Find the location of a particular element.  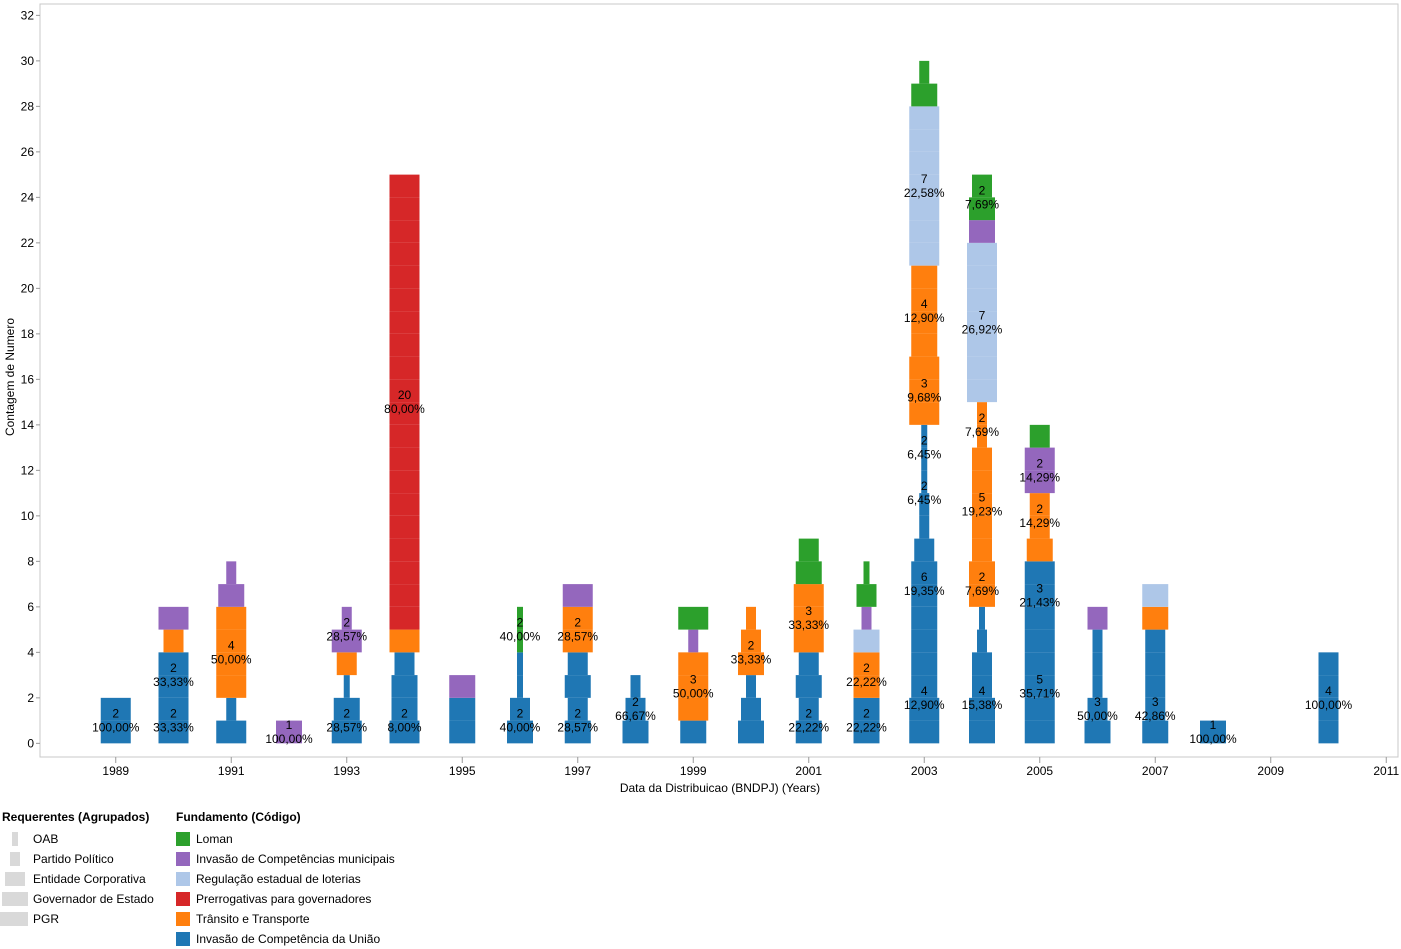

bar-1991 is located at coordinates (231, 652).